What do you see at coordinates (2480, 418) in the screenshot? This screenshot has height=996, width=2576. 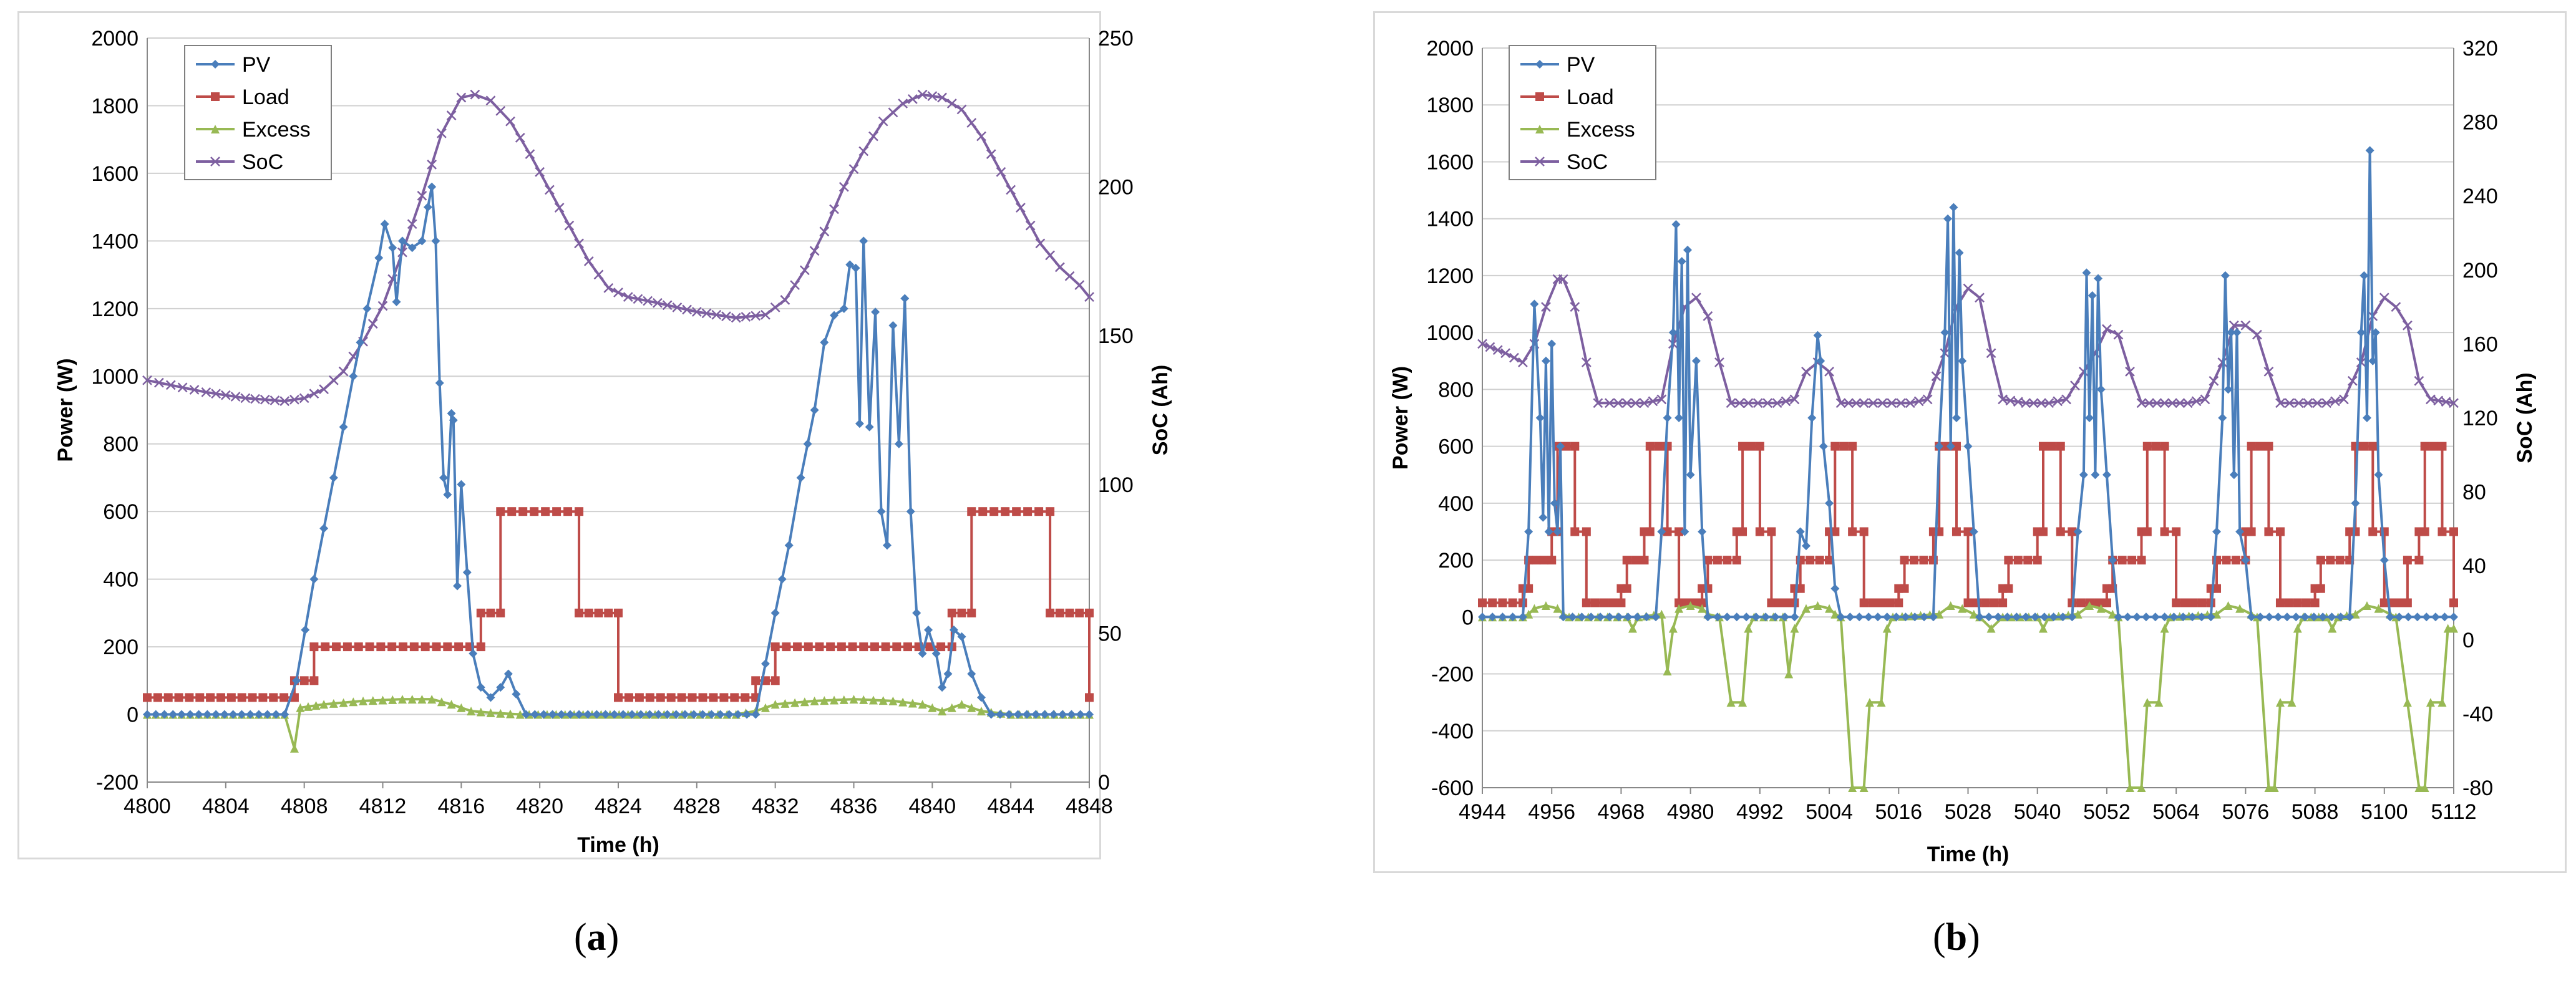 I see `y2-tick-label: 120` at bounding box center [2480, 418].